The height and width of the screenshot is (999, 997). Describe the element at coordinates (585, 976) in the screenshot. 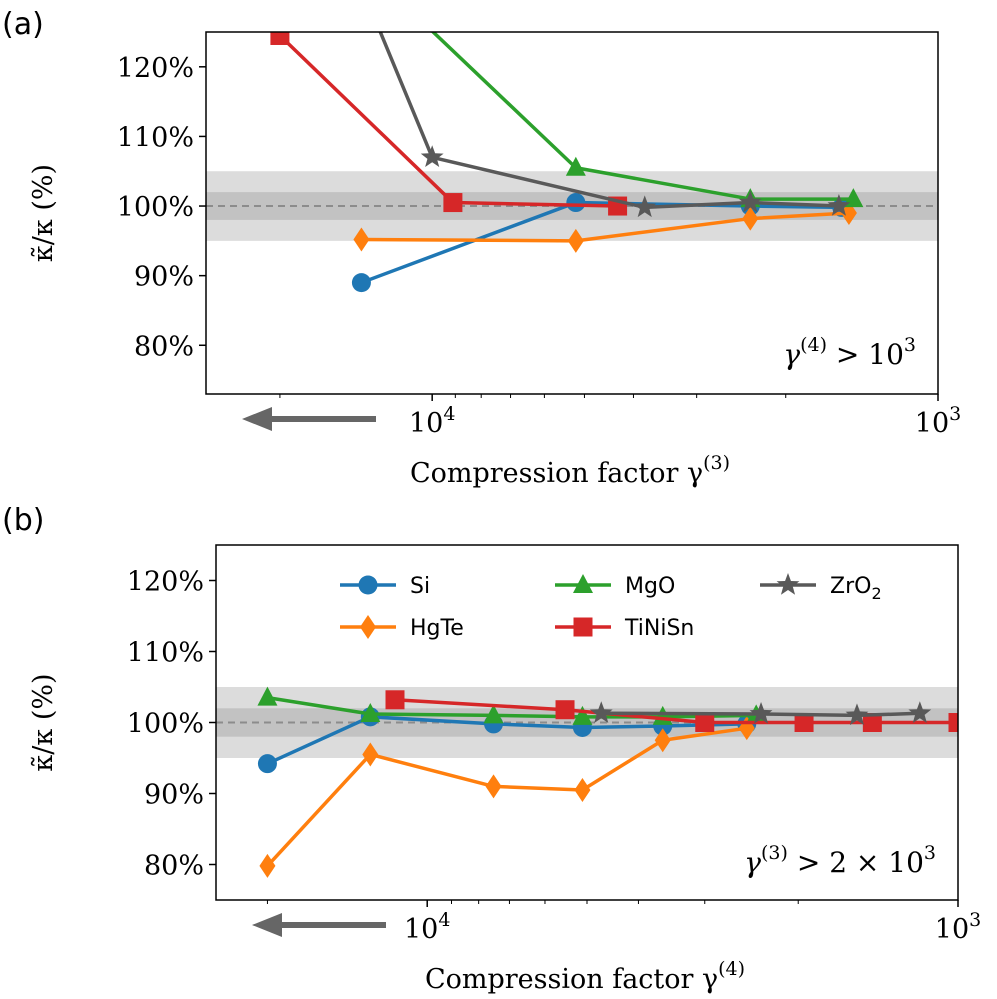

I see `x-axis-label: Compression factor γ(4)` at that location.